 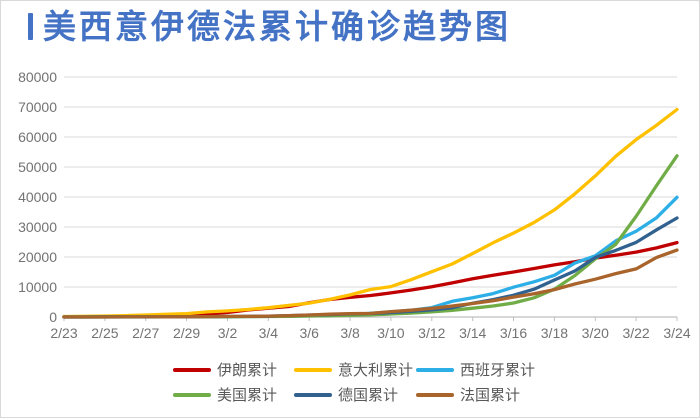 What do you see at coordinates (354, 382) in the screenshot?
I see `chart-legend: 伊朗累计 意大利累计 西班牙累计美国累计 德国累计 法国累计` at bounding box center [354, 382].